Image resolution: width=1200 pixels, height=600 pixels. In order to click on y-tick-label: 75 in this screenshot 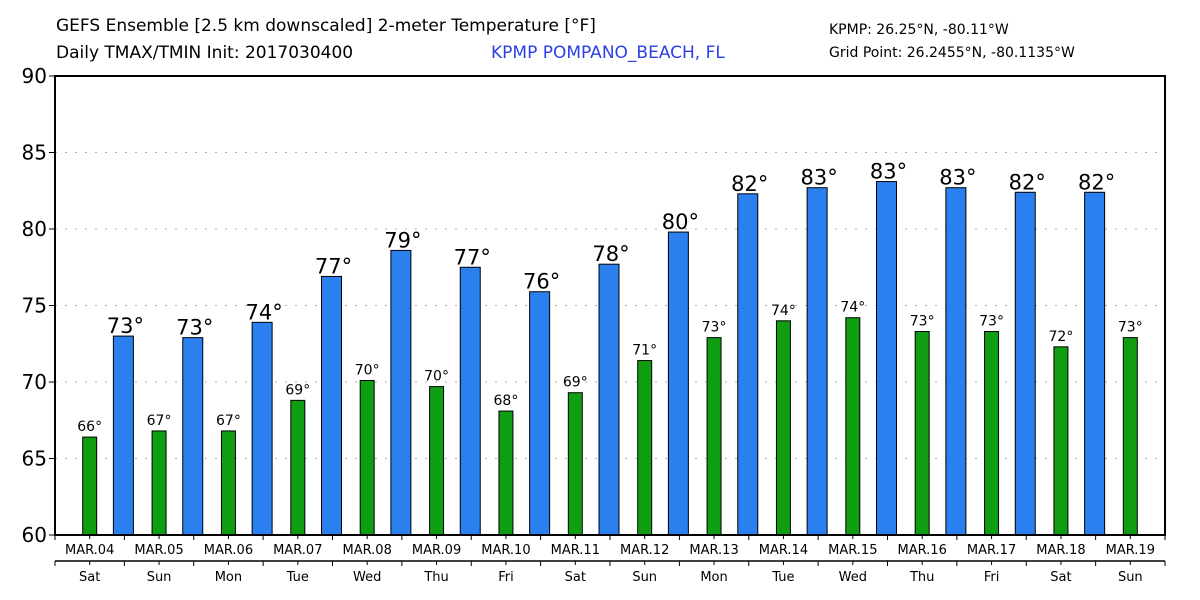, I will do `click(34, 306)`.